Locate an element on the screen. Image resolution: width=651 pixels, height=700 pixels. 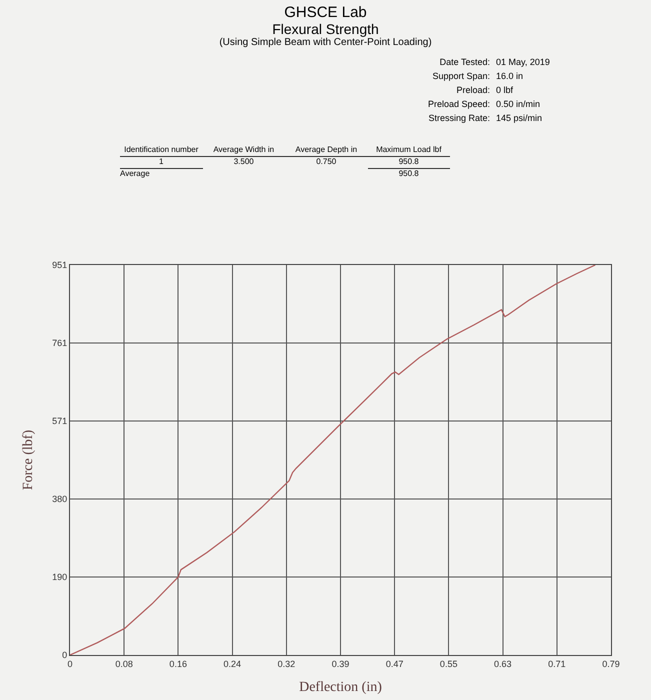
text: Average Width in is located at coordinates (244, 149).